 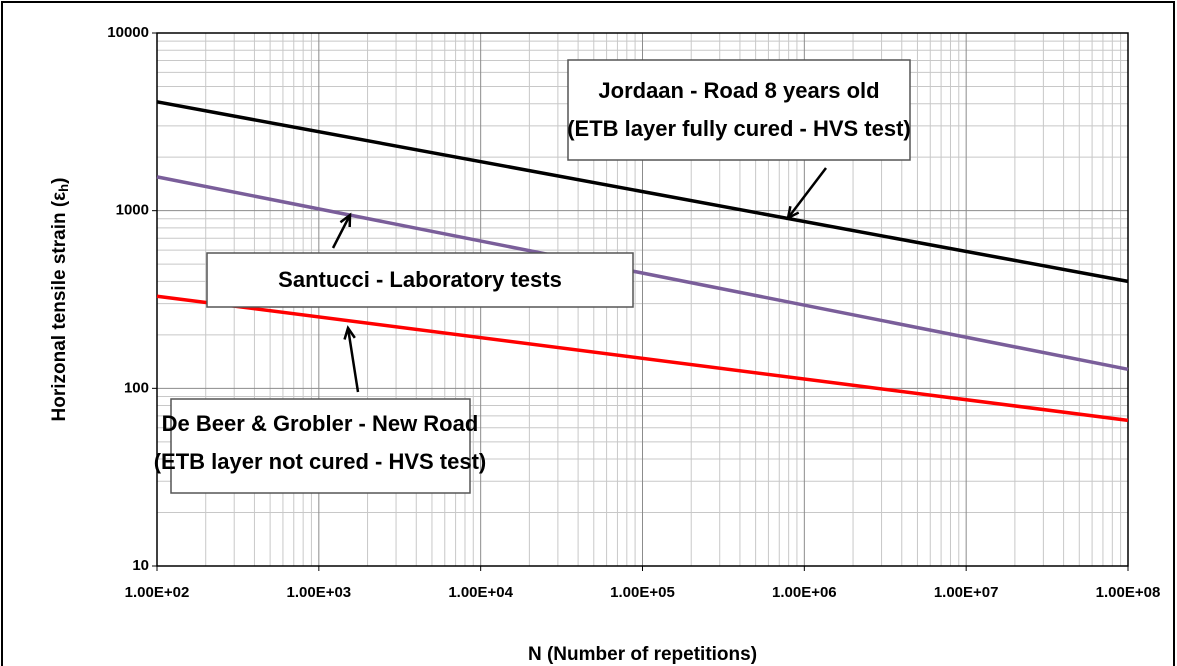 What do you see at coordinates (966, 592) in the screenshot?
I see `x-tick-label: 1.00E+07` at bounding box center [966, 592].